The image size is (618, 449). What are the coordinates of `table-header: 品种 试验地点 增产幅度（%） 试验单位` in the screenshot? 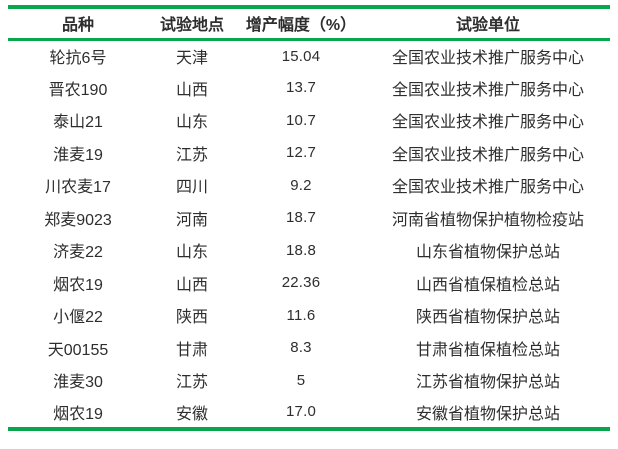 It's located at (309, 23).